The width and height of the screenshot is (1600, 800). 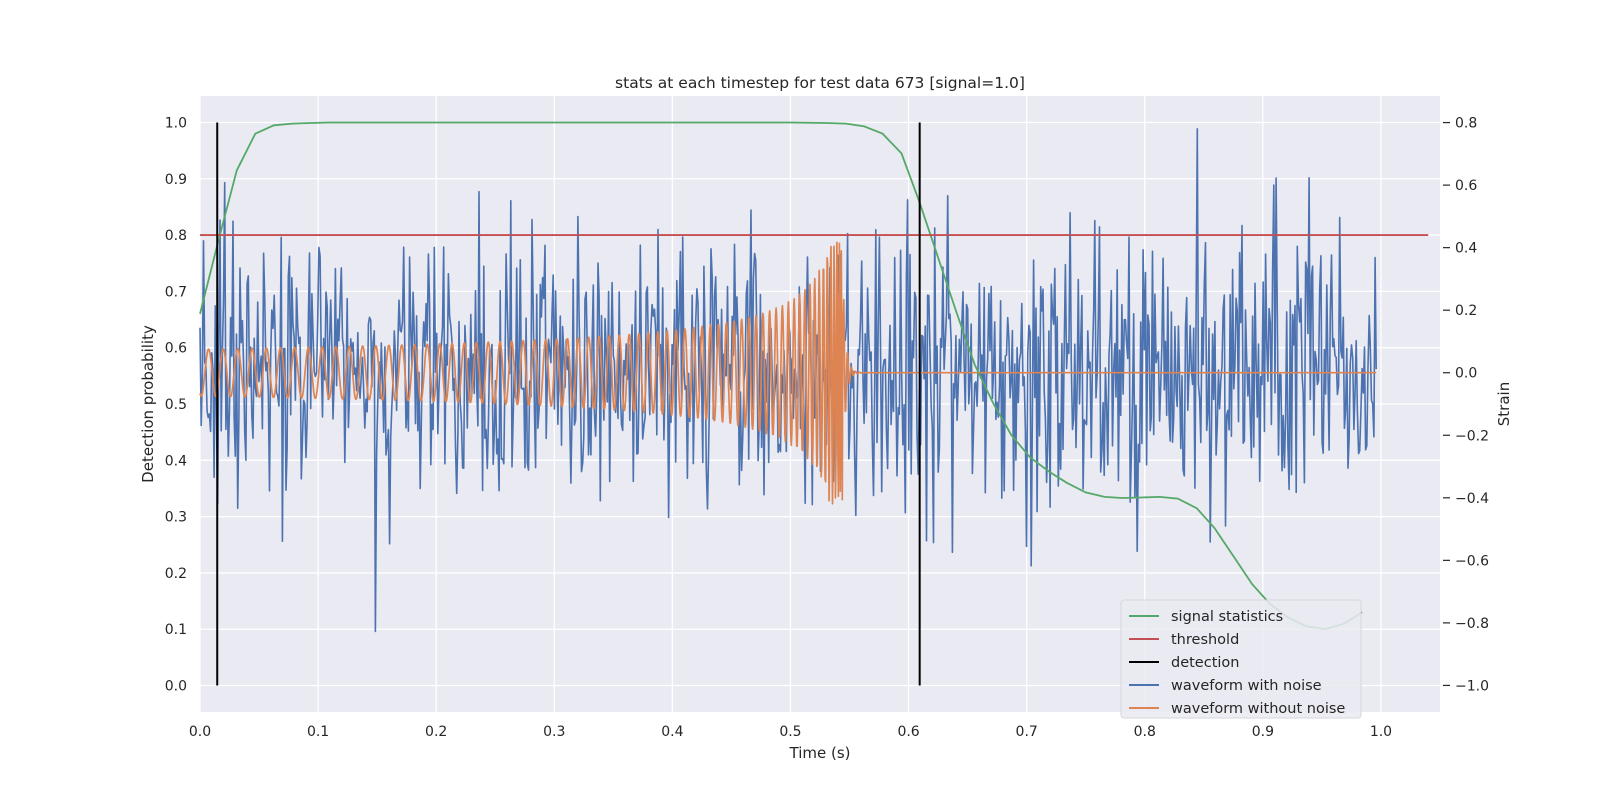 I want to click on y-tick-label: 0.2, so click(x=176, y=574).